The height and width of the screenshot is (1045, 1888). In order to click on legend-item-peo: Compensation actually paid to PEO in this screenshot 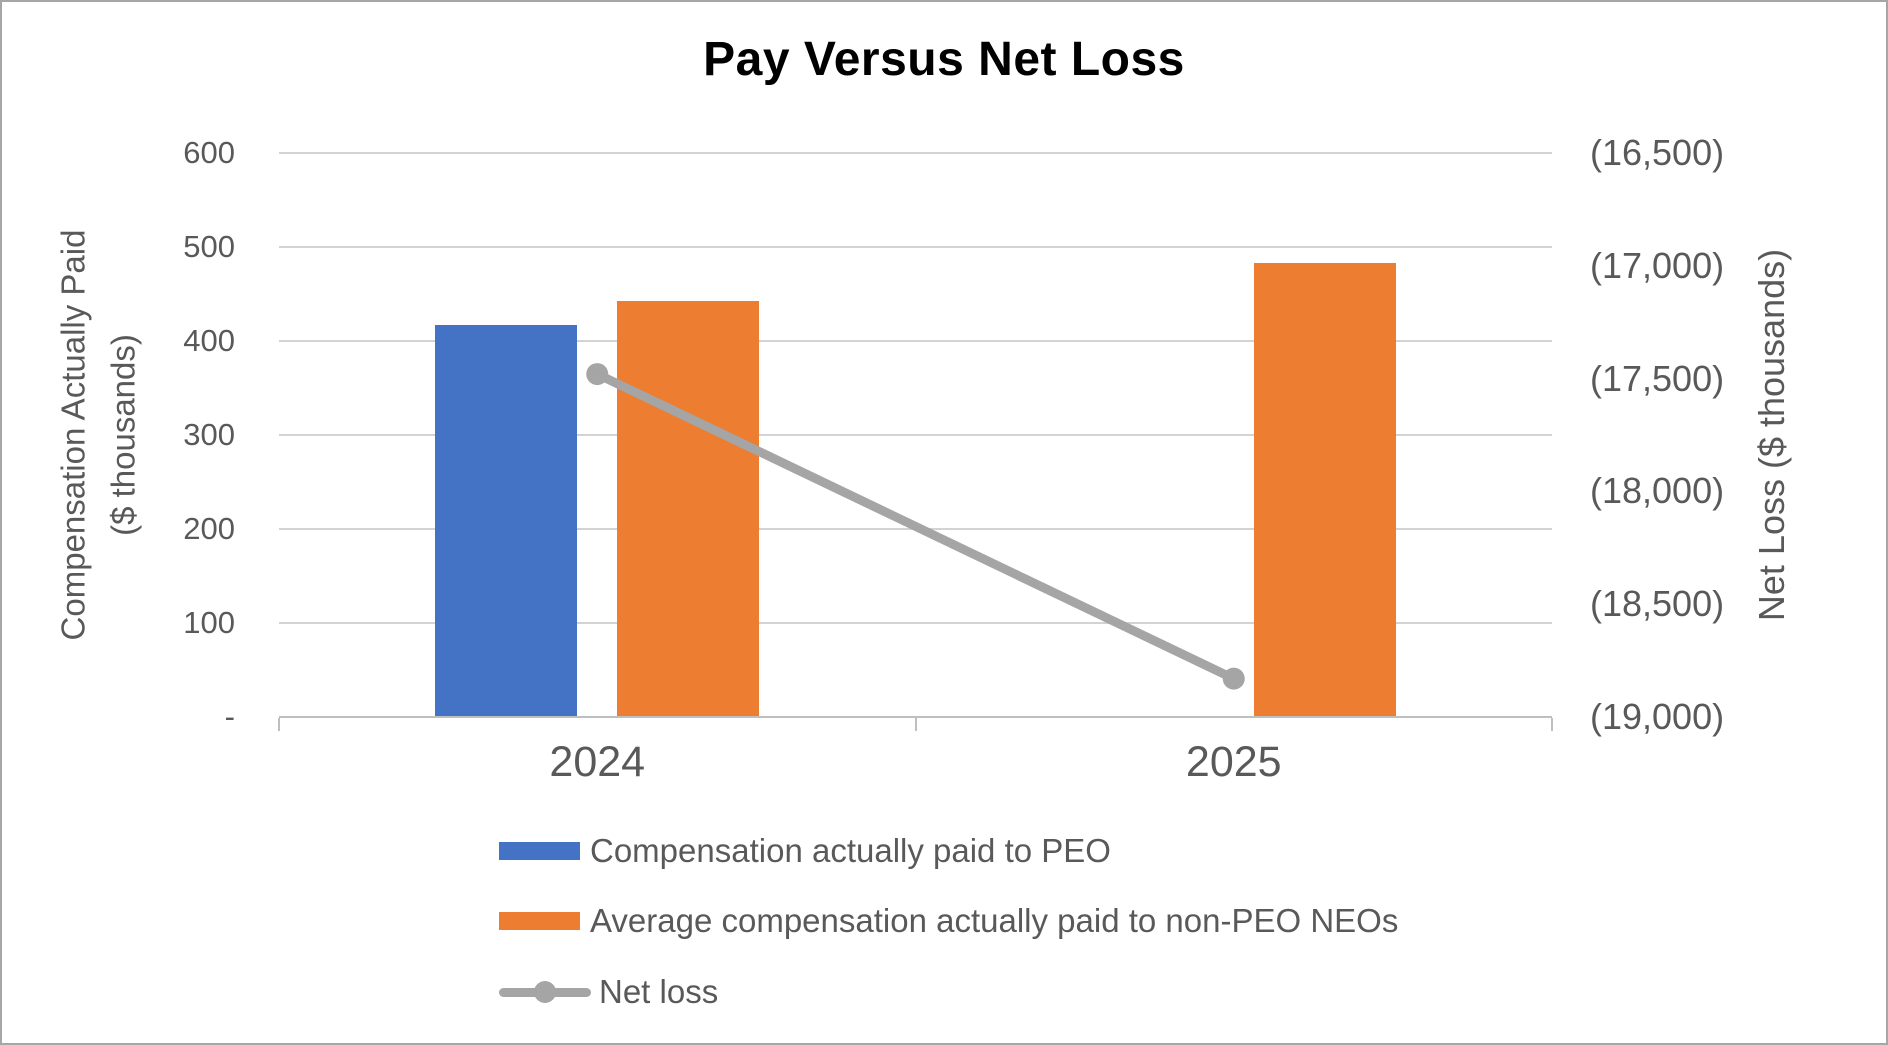, I will do `click(805, 851)`.